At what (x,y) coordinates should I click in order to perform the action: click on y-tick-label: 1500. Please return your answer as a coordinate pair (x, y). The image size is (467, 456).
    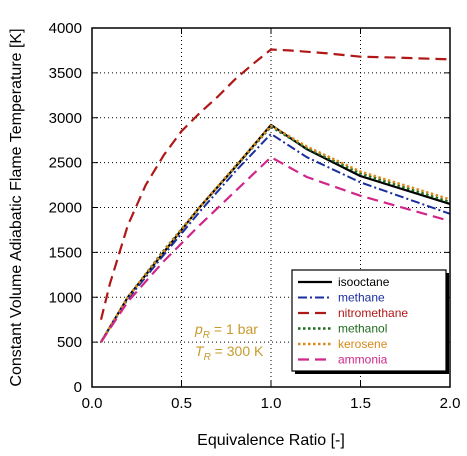
    Looking at the image, I should click on (65, 252).